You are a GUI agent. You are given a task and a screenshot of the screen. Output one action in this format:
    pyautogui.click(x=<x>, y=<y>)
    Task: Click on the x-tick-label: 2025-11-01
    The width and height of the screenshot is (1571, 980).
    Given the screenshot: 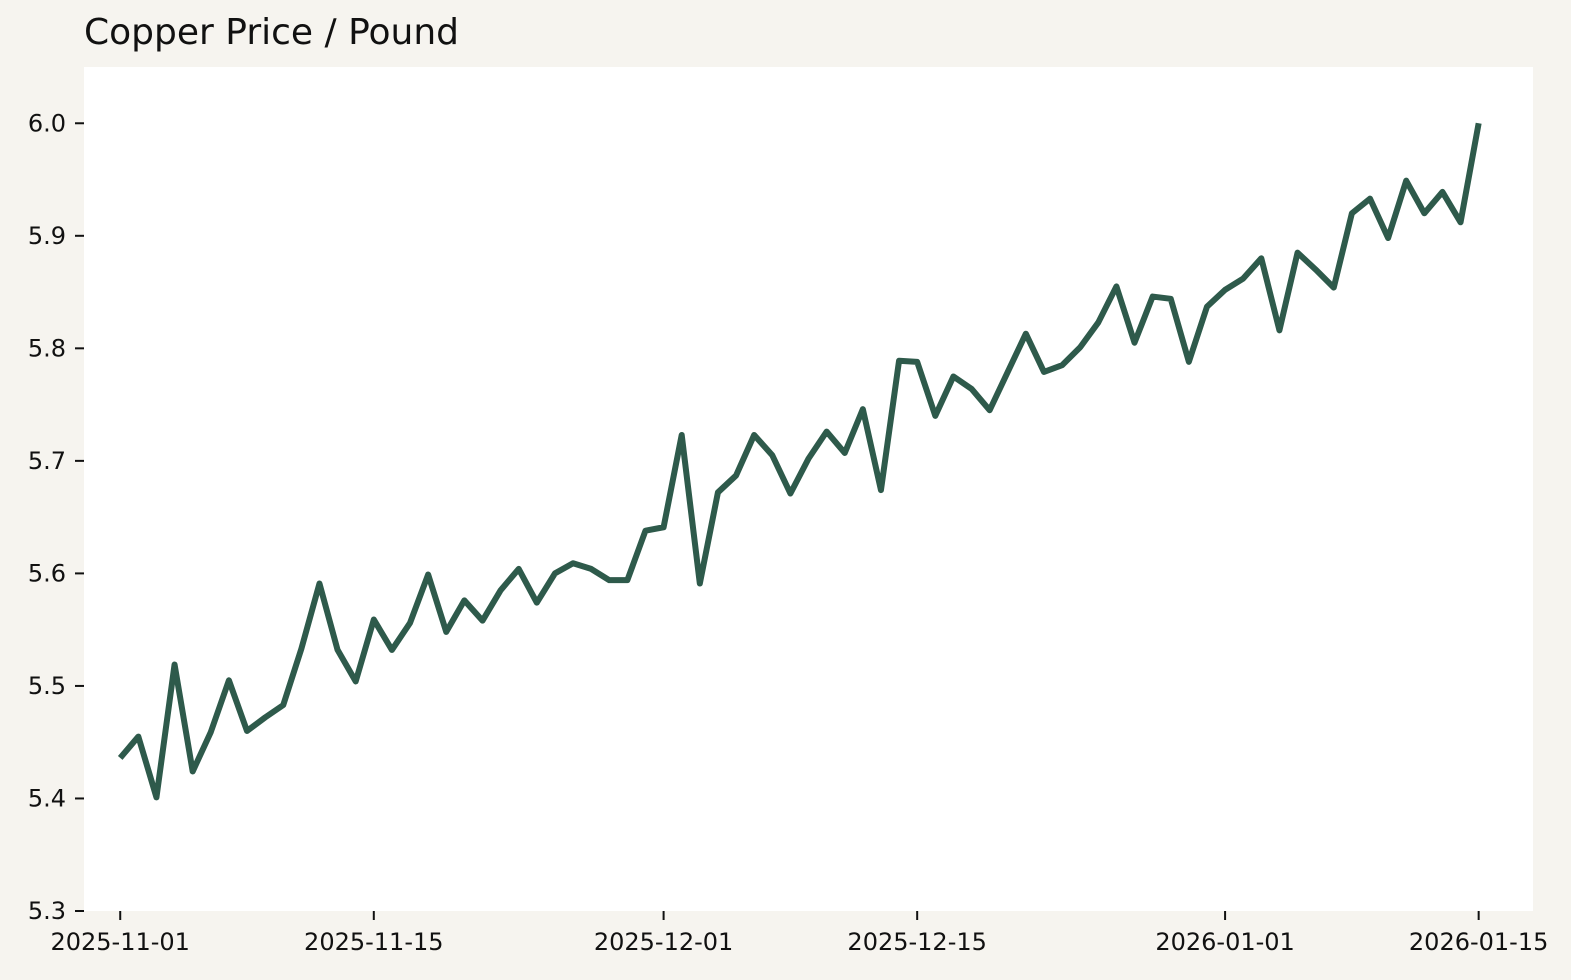 What is the action you would take?
    pyautogui.click(x=119, y=942)
    